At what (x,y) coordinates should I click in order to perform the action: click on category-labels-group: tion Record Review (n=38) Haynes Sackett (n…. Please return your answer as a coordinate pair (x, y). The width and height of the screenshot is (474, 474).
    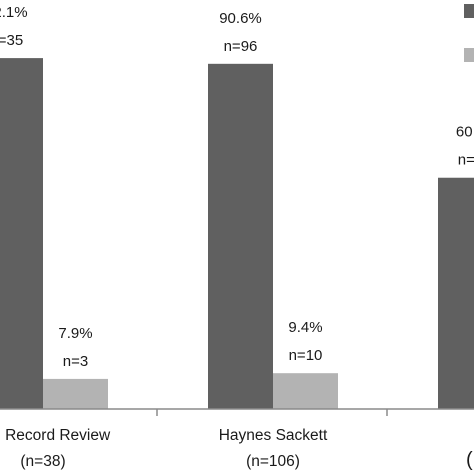
    Looking at the image, I should click on (236, 449).